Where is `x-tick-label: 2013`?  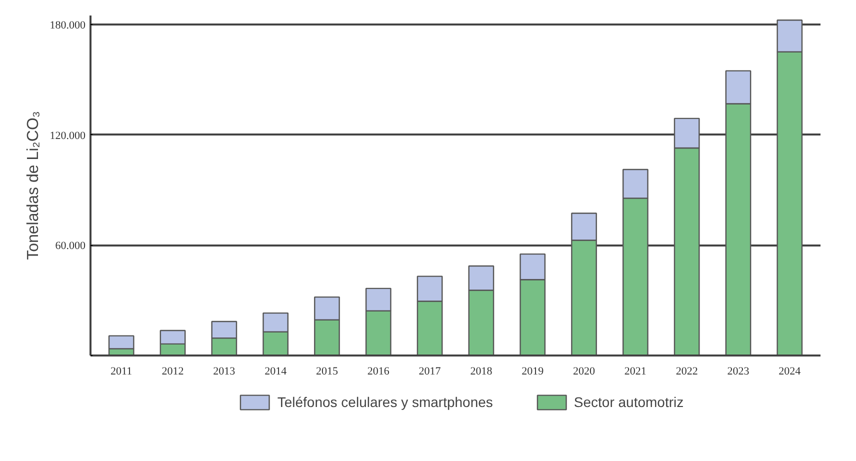 x-tick-label: 2013 is located at coordinates (224, 372).